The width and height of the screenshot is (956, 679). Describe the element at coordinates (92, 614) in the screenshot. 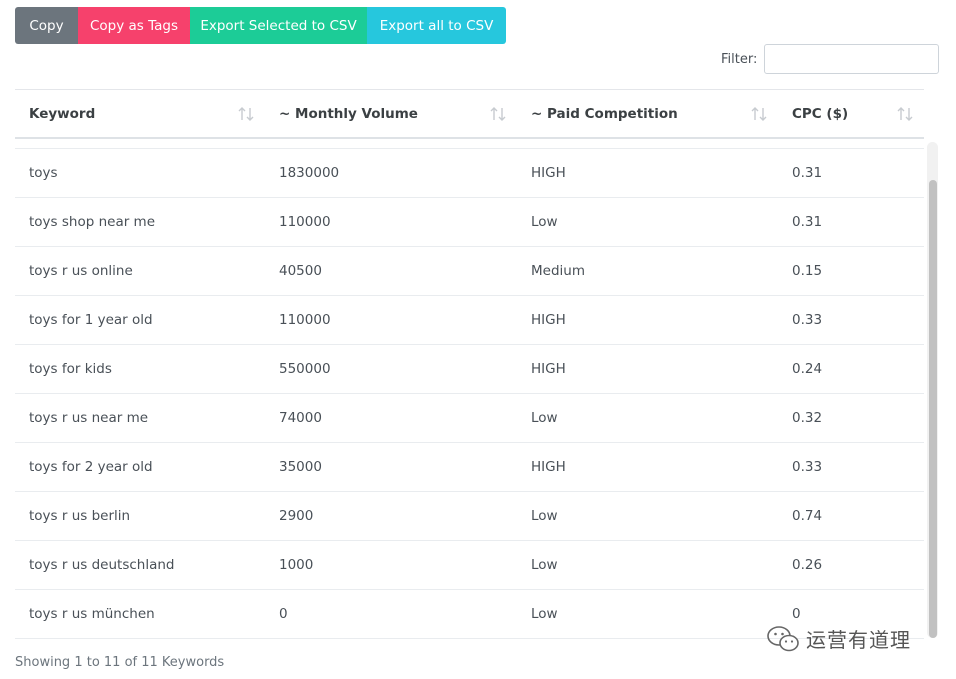

I see `keyword-cell: toys r us münchen` at that location.